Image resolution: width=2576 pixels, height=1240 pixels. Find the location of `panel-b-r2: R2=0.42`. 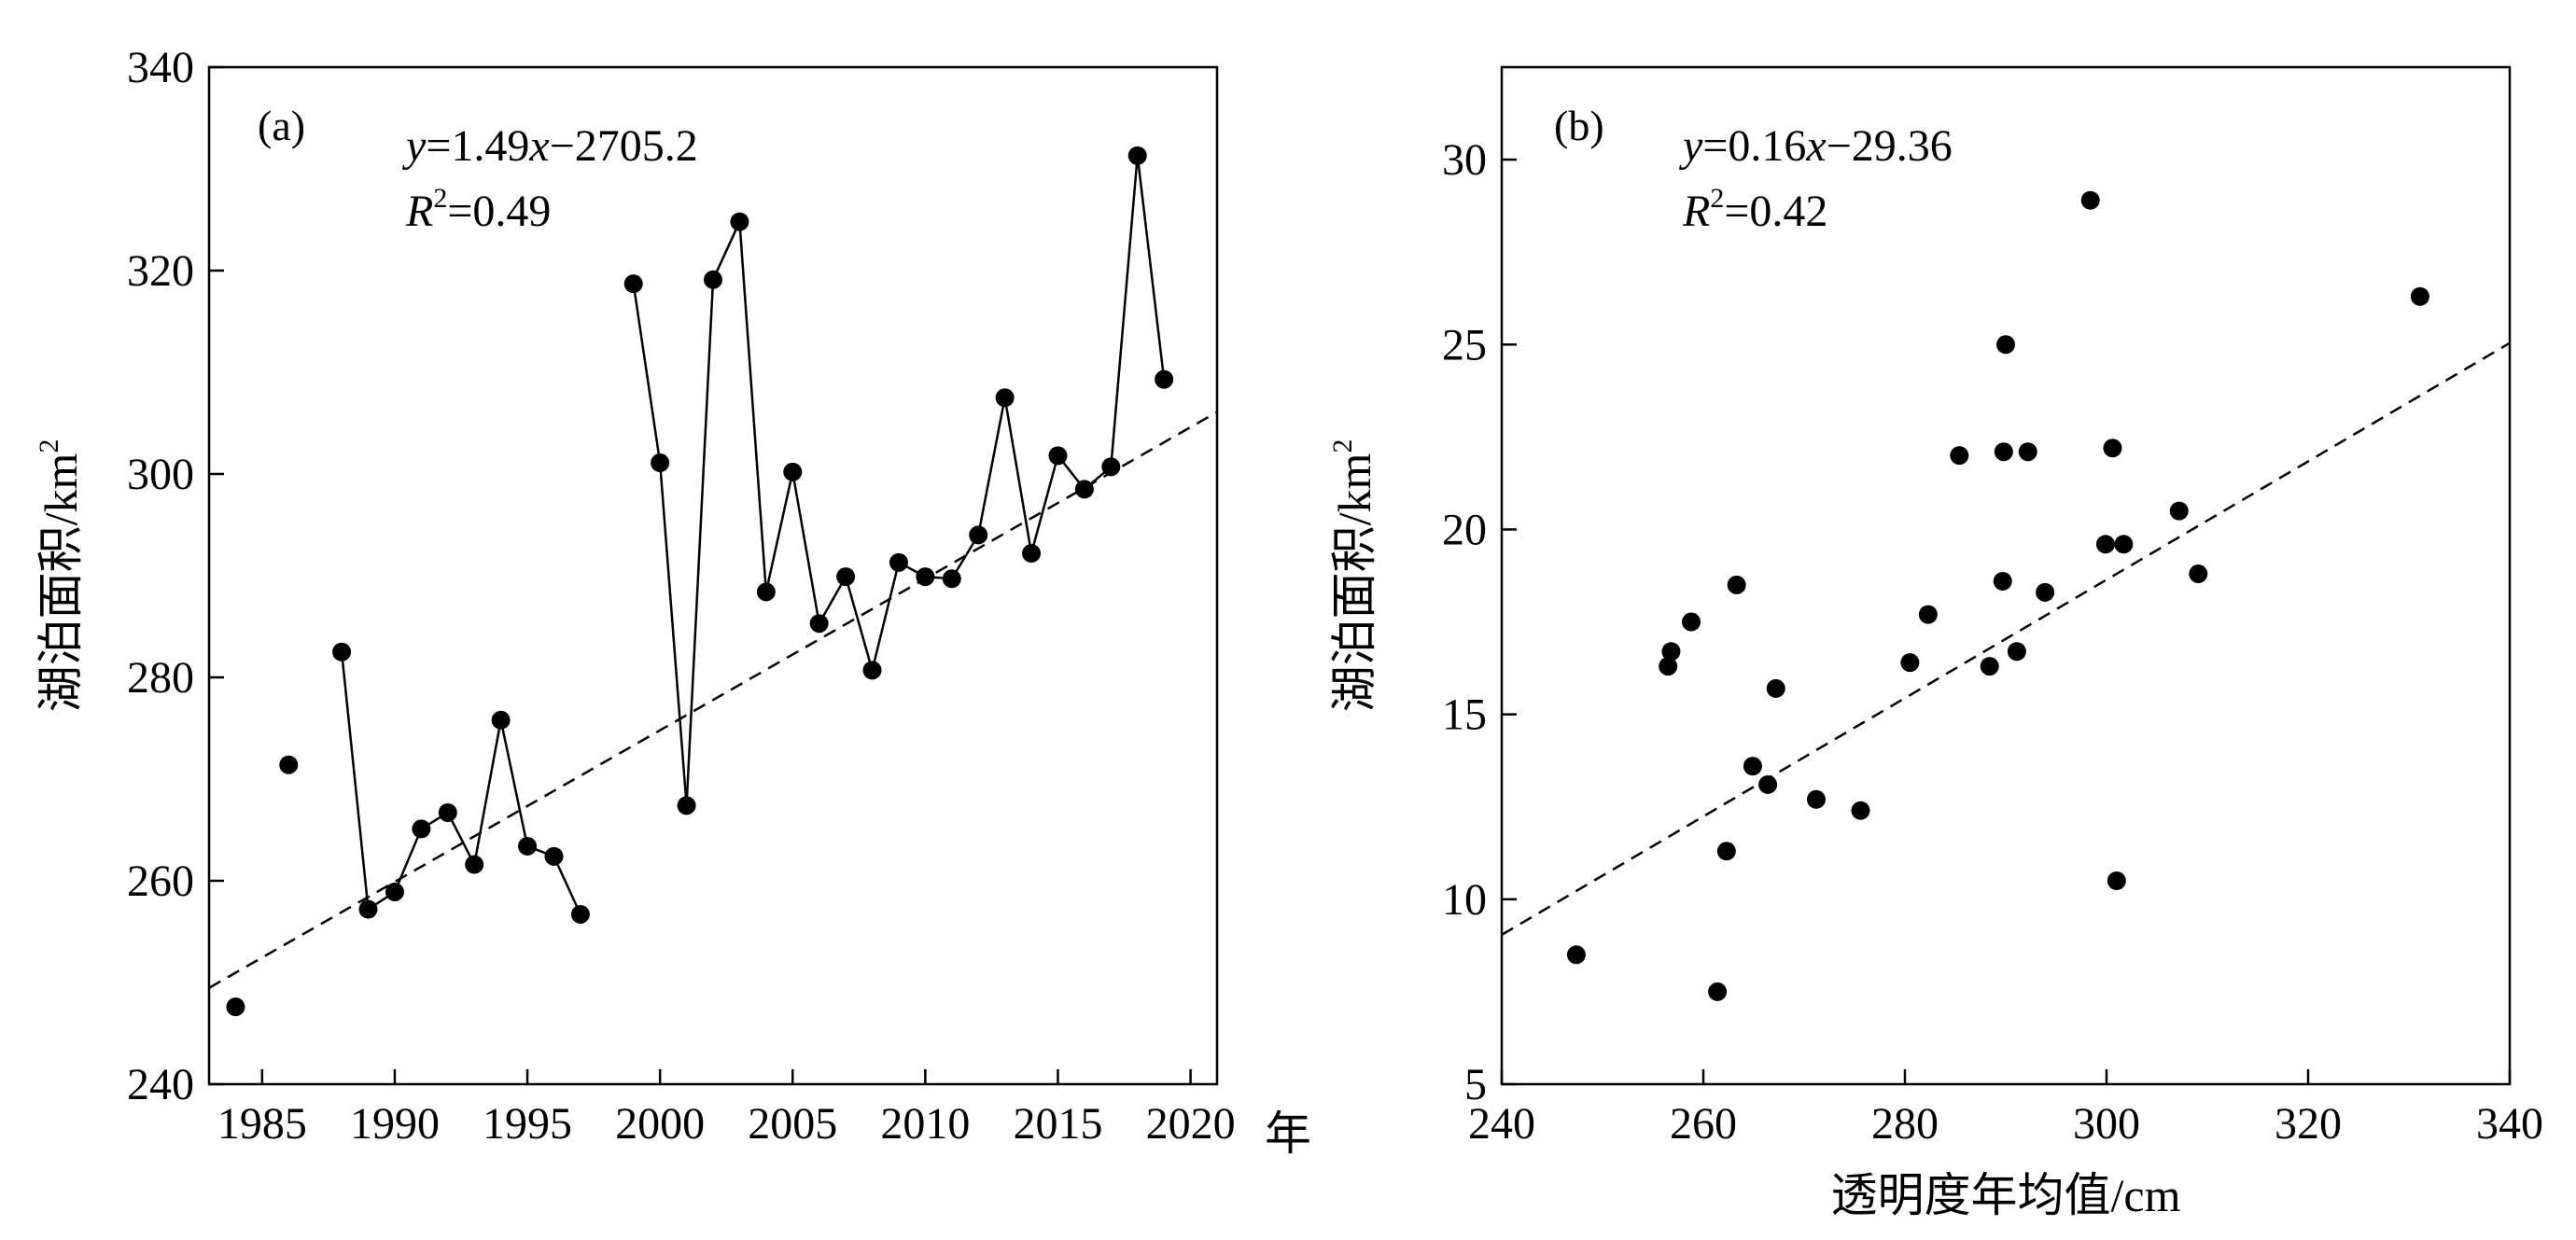

panel-b-r2: R2=0.42 is located at coordinates (1754, 209).